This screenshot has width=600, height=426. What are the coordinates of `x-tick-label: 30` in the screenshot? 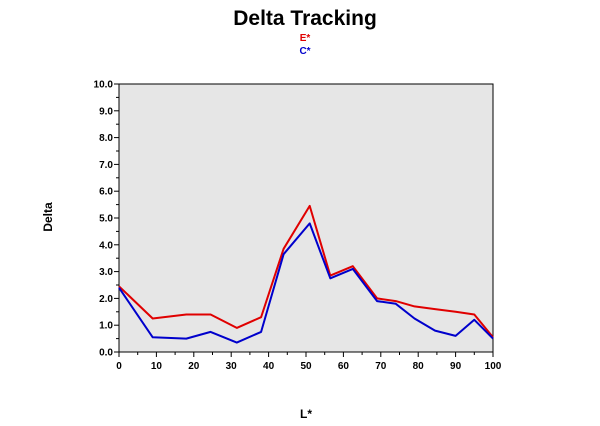 It's located at (232, 366).